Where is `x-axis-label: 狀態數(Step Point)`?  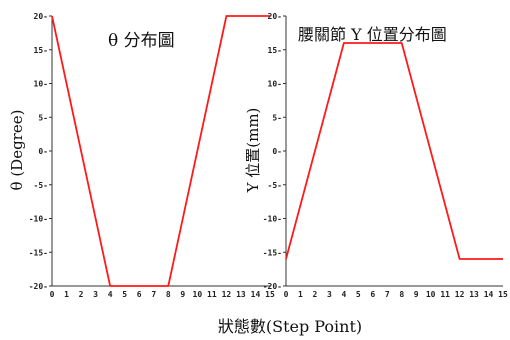
x-axis-label: 狀態數(Step Point) is located at coordinates (290, 326).